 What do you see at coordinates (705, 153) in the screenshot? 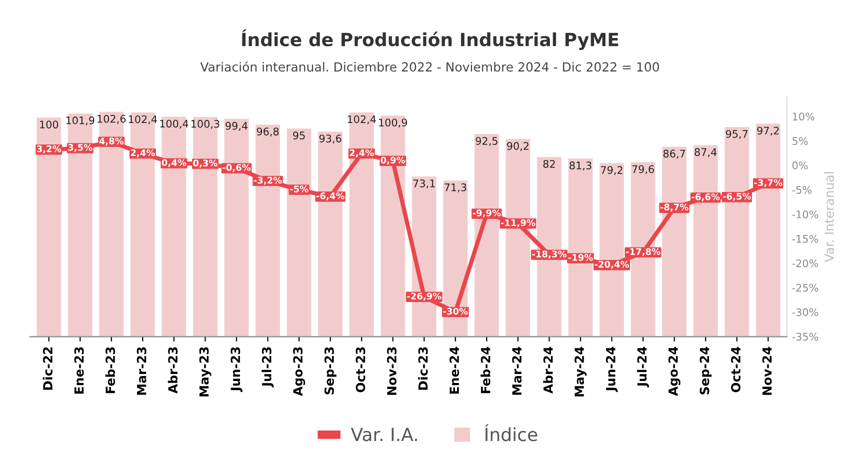
I see `data-label: 87,4` at bounding box center [705, 153].